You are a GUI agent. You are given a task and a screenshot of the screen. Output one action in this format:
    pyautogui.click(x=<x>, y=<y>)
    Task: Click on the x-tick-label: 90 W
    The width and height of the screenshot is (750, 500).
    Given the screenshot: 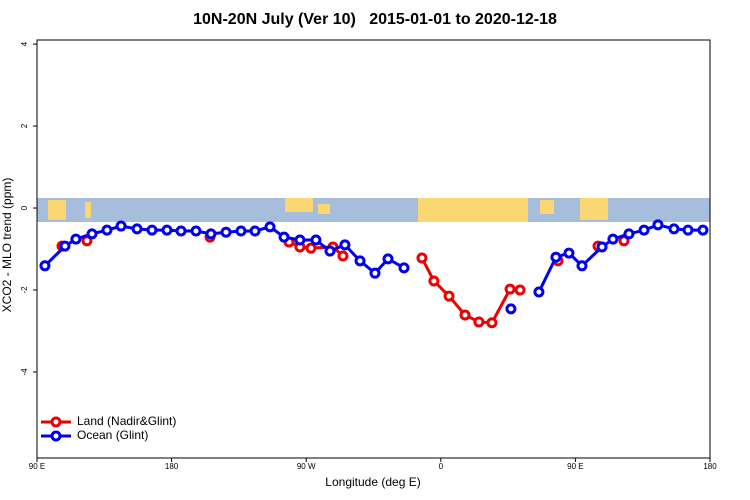 What is the action you would take?
    pyautogui.click(x=306, y=466)
    